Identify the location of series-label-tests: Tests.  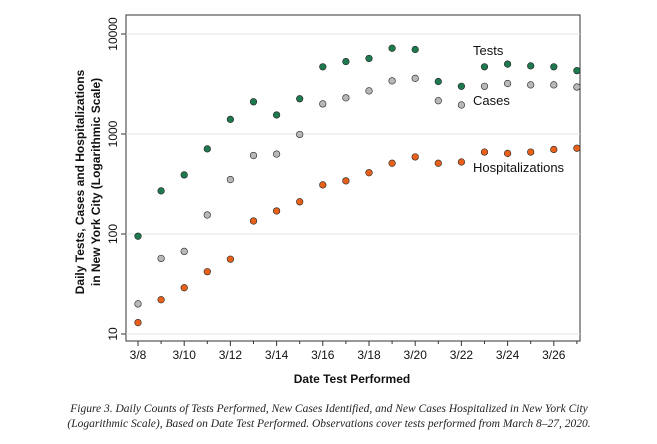
(488, 50).